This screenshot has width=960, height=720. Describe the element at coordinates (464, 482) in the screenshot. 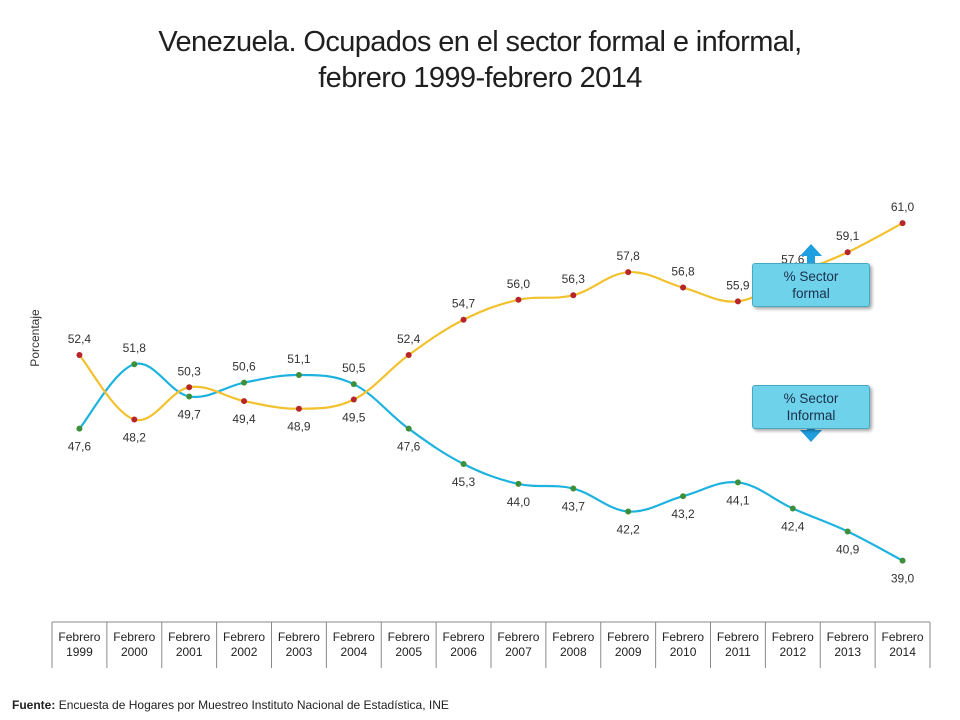

I see `data-label-formal: 45,3` at that location.